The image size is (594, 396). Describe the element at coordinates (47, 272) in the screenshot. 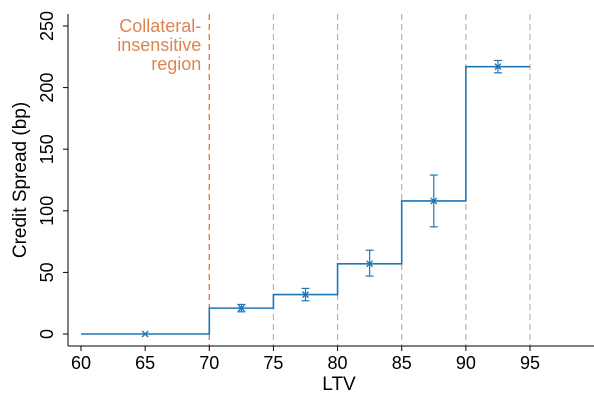

I see `y-tick-label: 50` at that location.